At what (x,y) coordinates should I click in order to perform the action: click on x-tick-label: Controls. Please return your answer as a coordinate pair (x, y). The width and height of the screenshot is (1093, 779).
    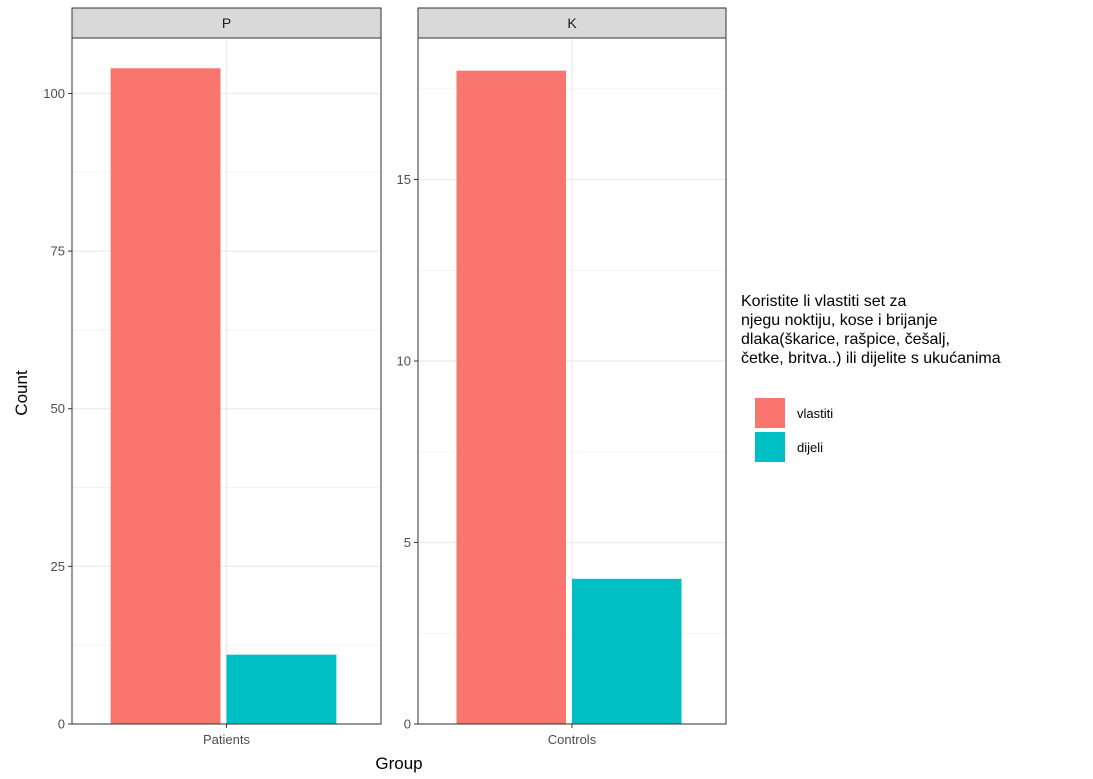
    Looking at the image, I should click on (572, 739).